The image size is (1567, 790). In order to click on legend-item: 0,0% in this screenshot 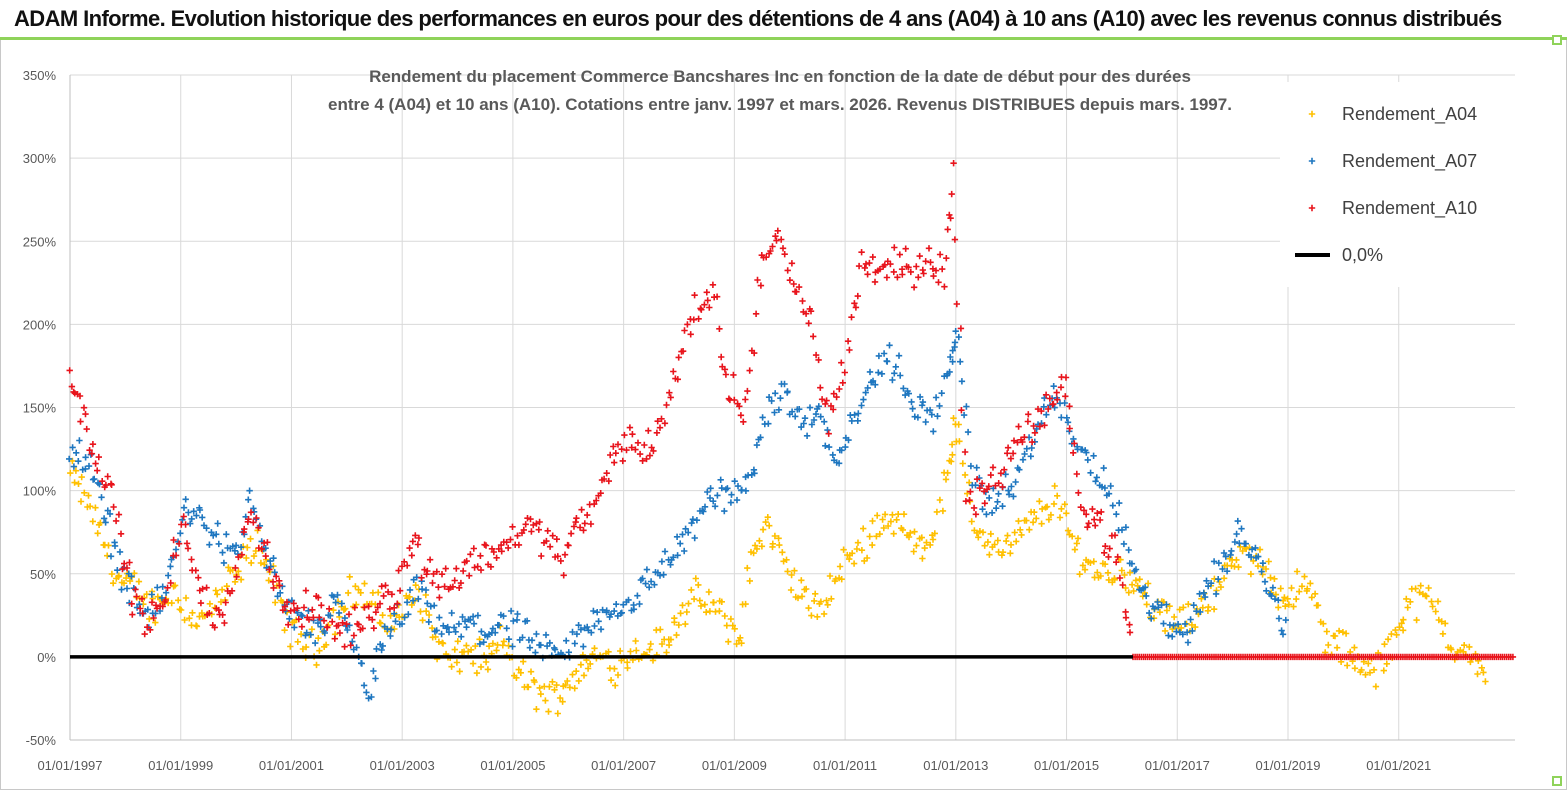, I will do `click(1339, 255)`.